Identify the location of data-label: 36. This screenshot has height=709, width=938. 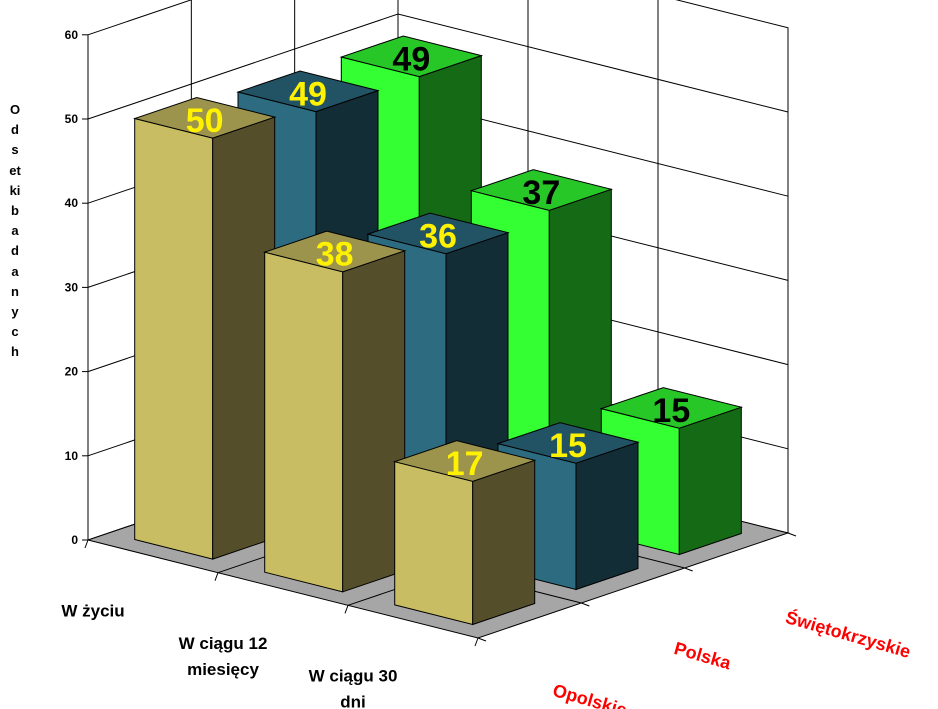
(438, 236).